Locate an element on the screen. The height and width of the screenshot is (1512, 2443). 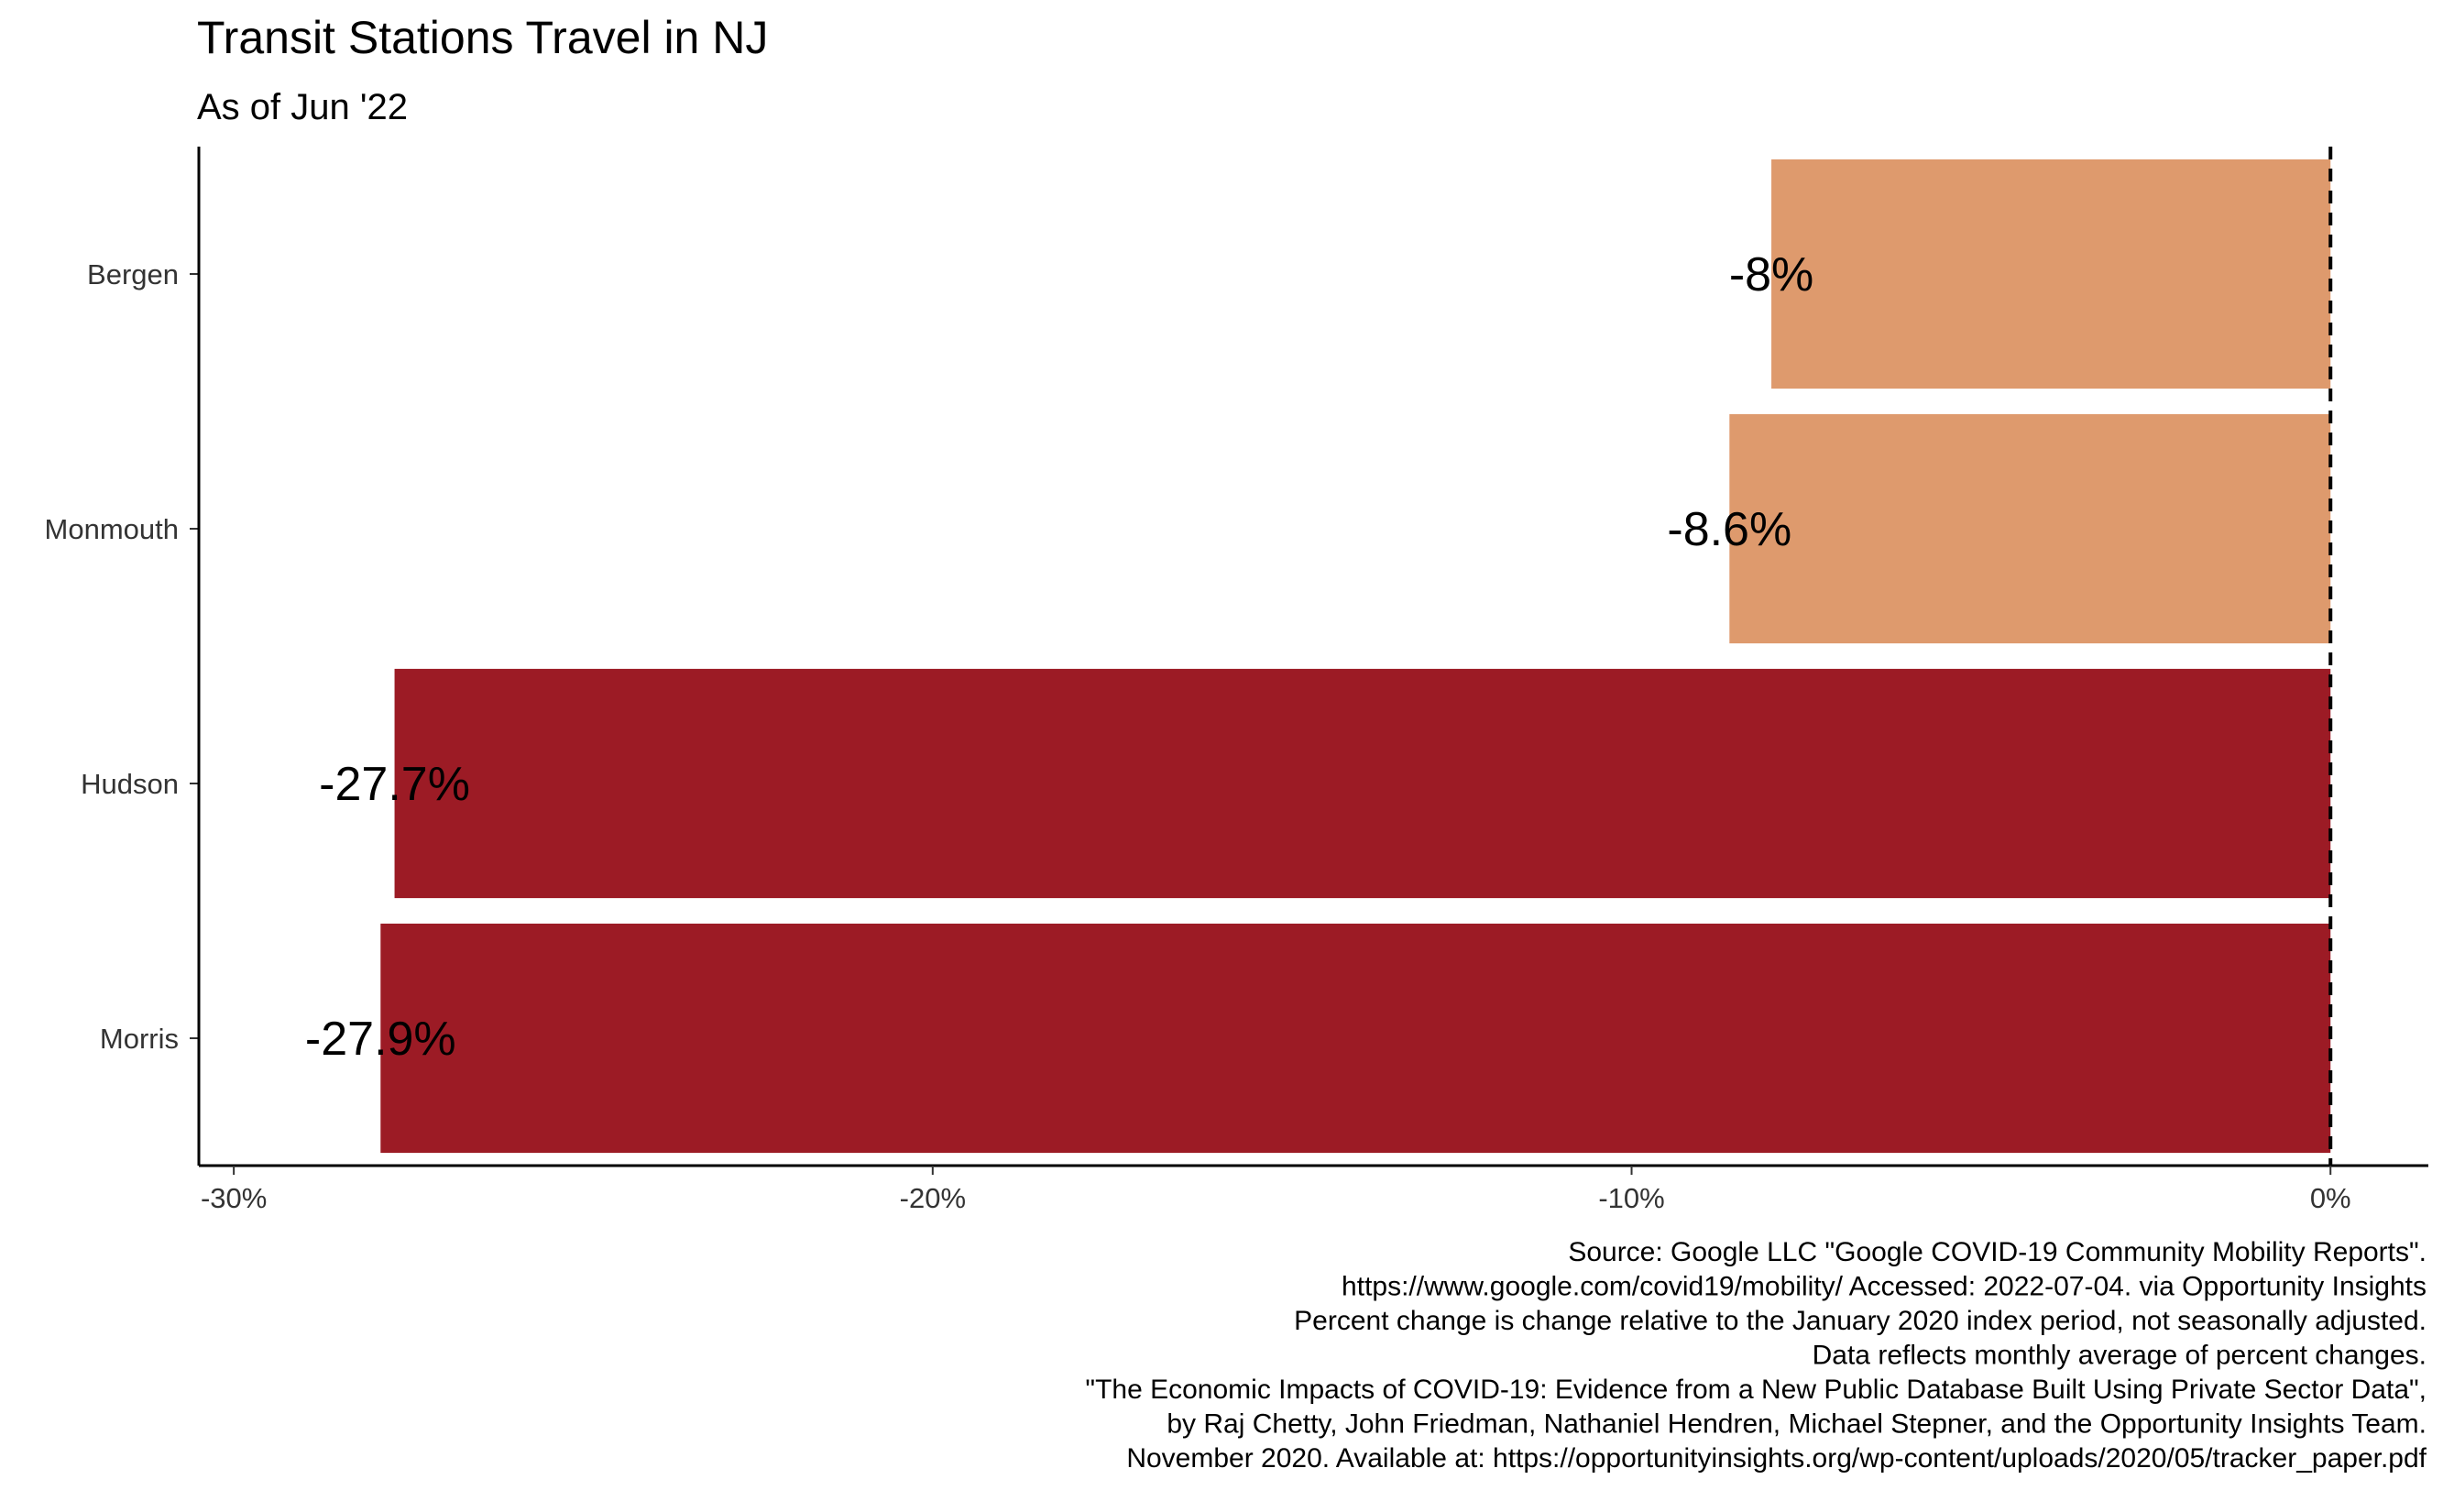
bar-bergen is located at coordinates (2051, 274).